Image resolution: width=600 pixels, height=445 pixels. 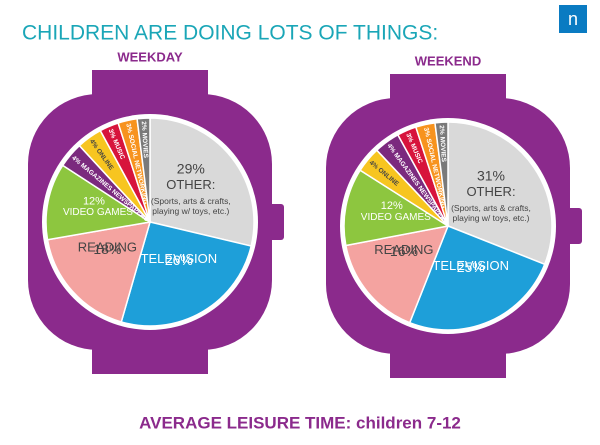 I want to click on slice-value-label: 25%, so click(x=471, y=267).